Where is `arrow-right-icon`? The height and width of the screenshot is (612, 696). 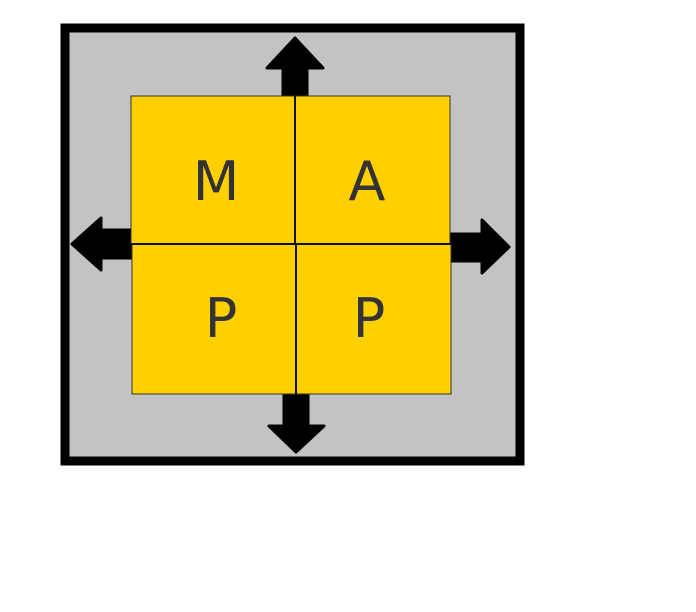
arrow-right-icon is located at coordinates (480, 246).